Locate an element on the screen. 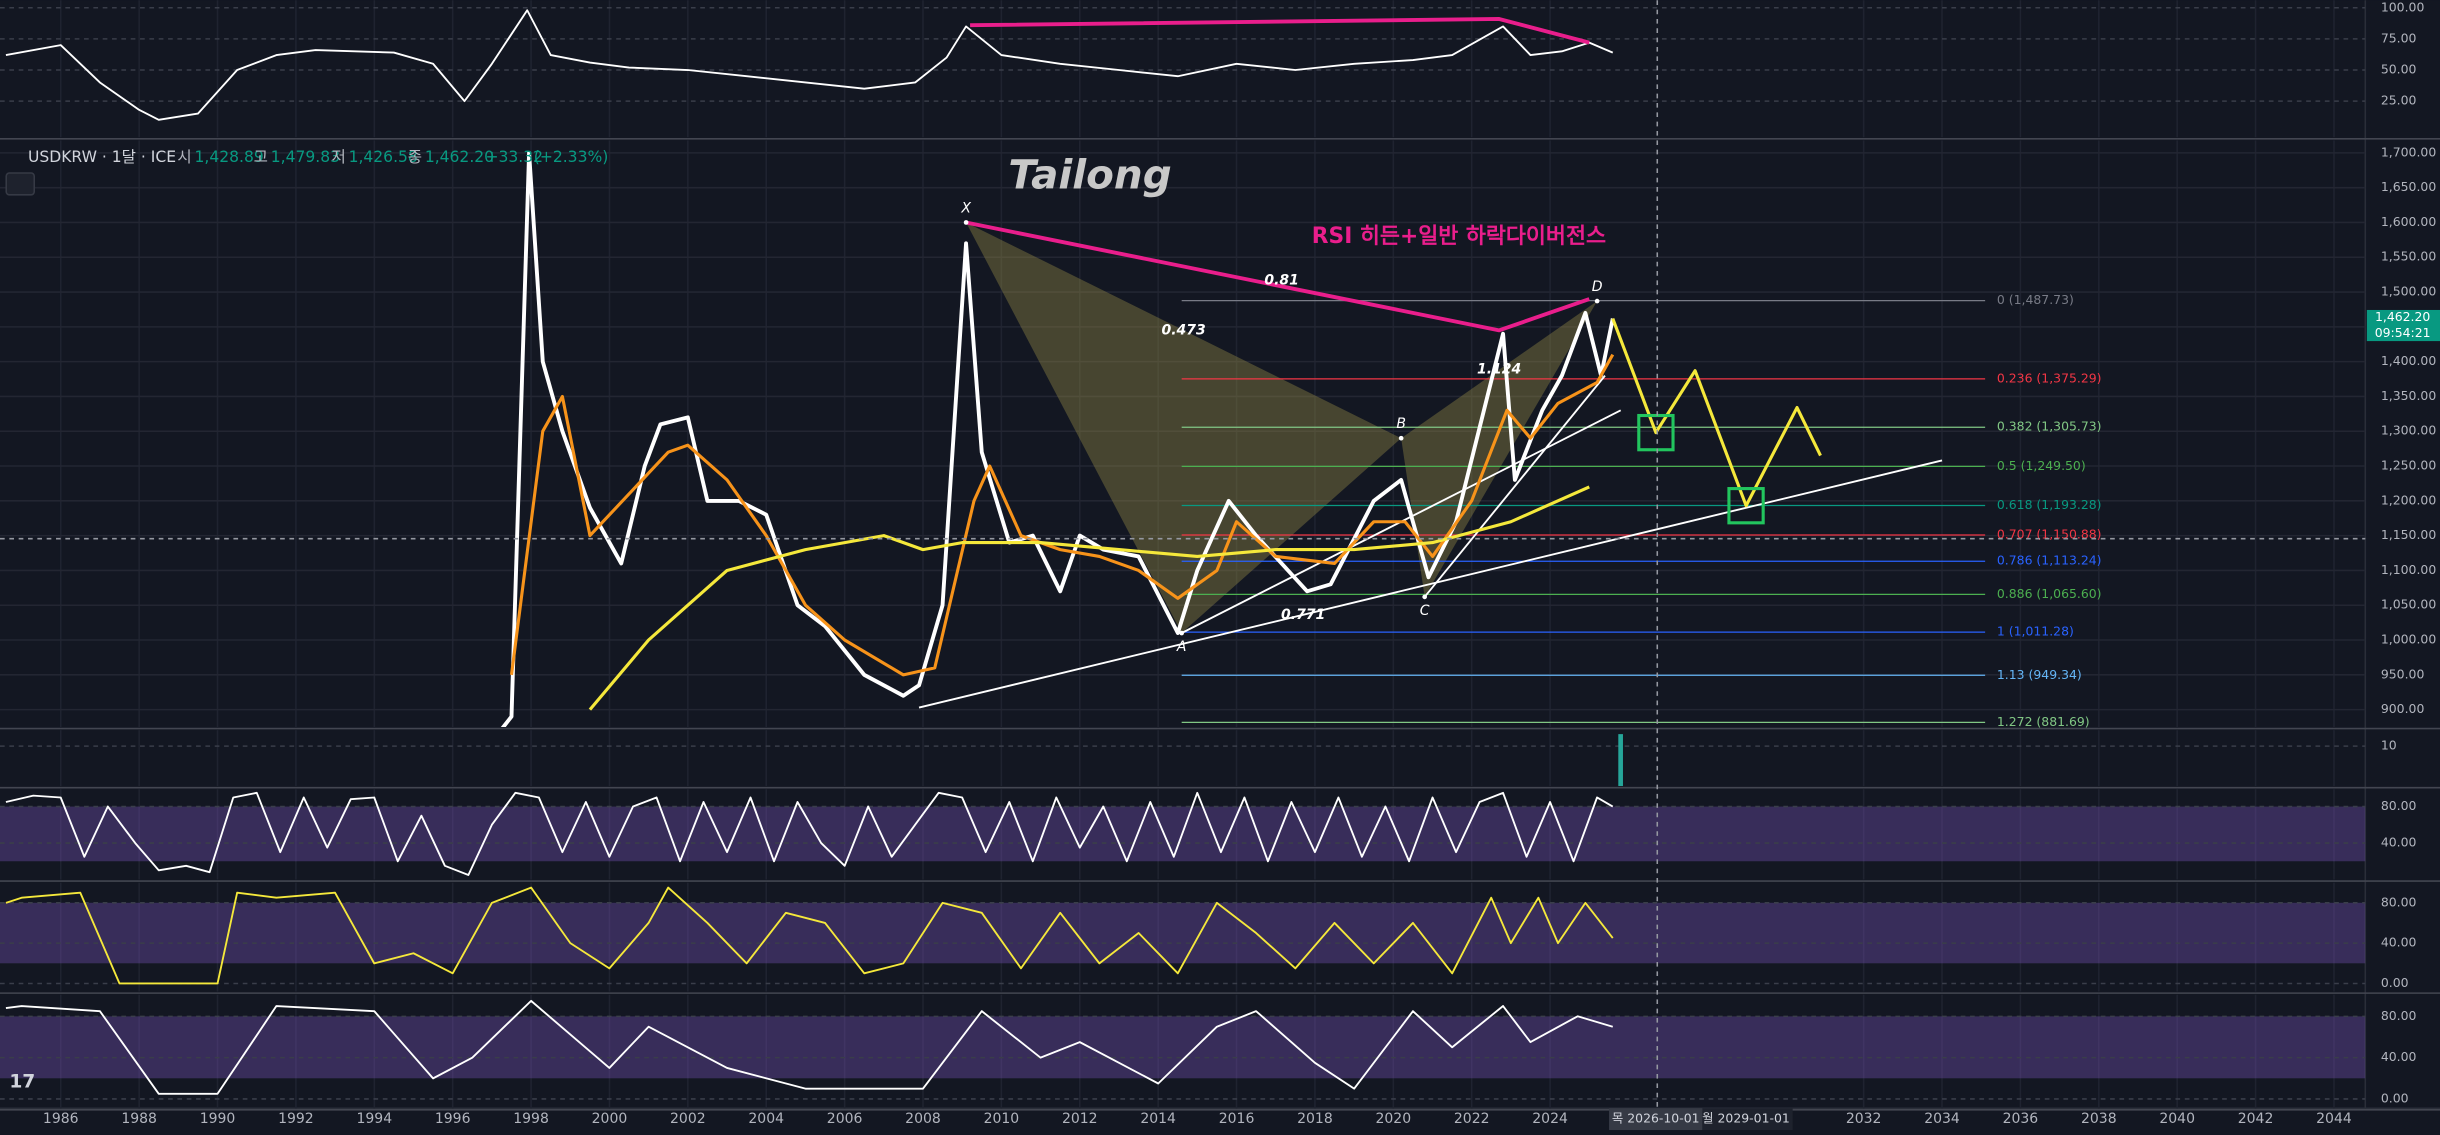 This screenshot has height=1135, width=2440. x-tick-label: 2010 is located at coordinates (1002, 1119).